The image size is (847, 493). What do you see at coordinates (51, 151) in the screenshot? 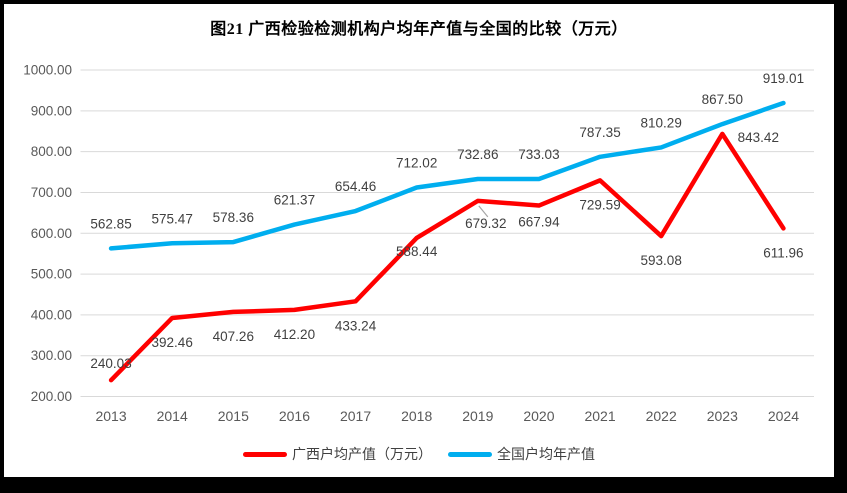
I see `y-axis-tick-label: 800.00` at bounding box center [51, 151].